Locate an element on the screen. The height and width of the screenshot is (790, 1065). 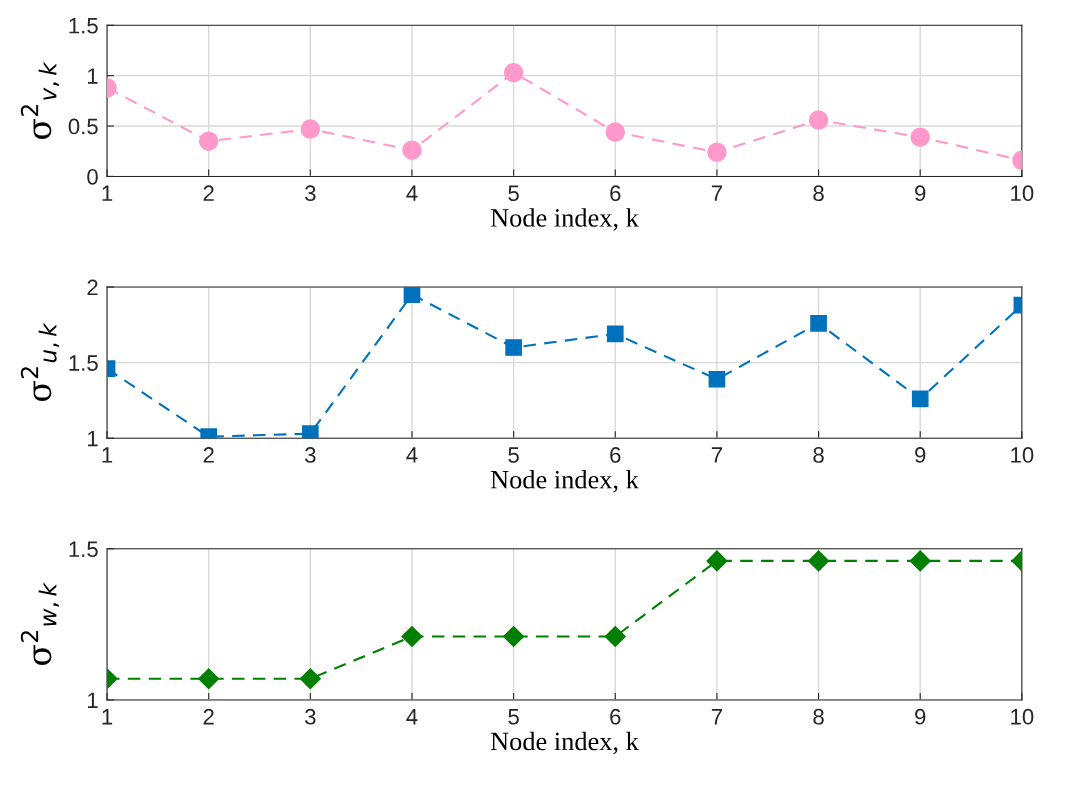
y-axis-title: σ$^{2}$$_{v,k}$ is located at coordinates (40, 100).